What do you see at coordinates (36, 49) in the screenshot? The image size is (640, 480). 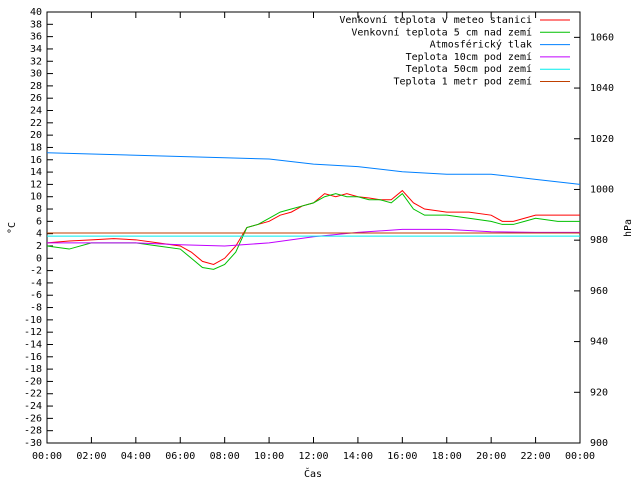 I see `y-tick-label: 34` at bounding box center [36, 49].